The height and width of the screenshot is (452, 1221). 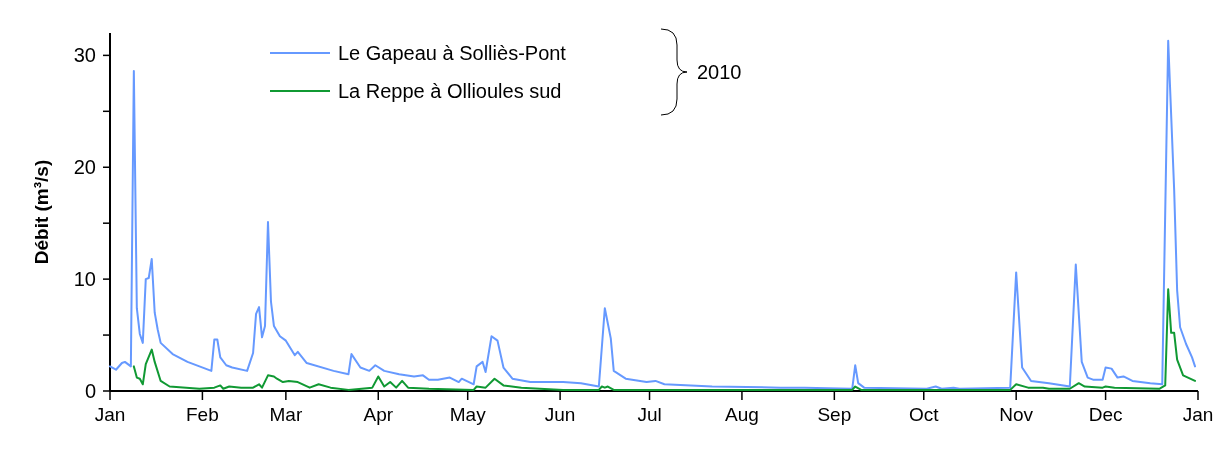 What do you see at coordinates (1105, 414) in the screenshot?
I see `x-tick-label: Dec` at bounding box center [1105, 414].